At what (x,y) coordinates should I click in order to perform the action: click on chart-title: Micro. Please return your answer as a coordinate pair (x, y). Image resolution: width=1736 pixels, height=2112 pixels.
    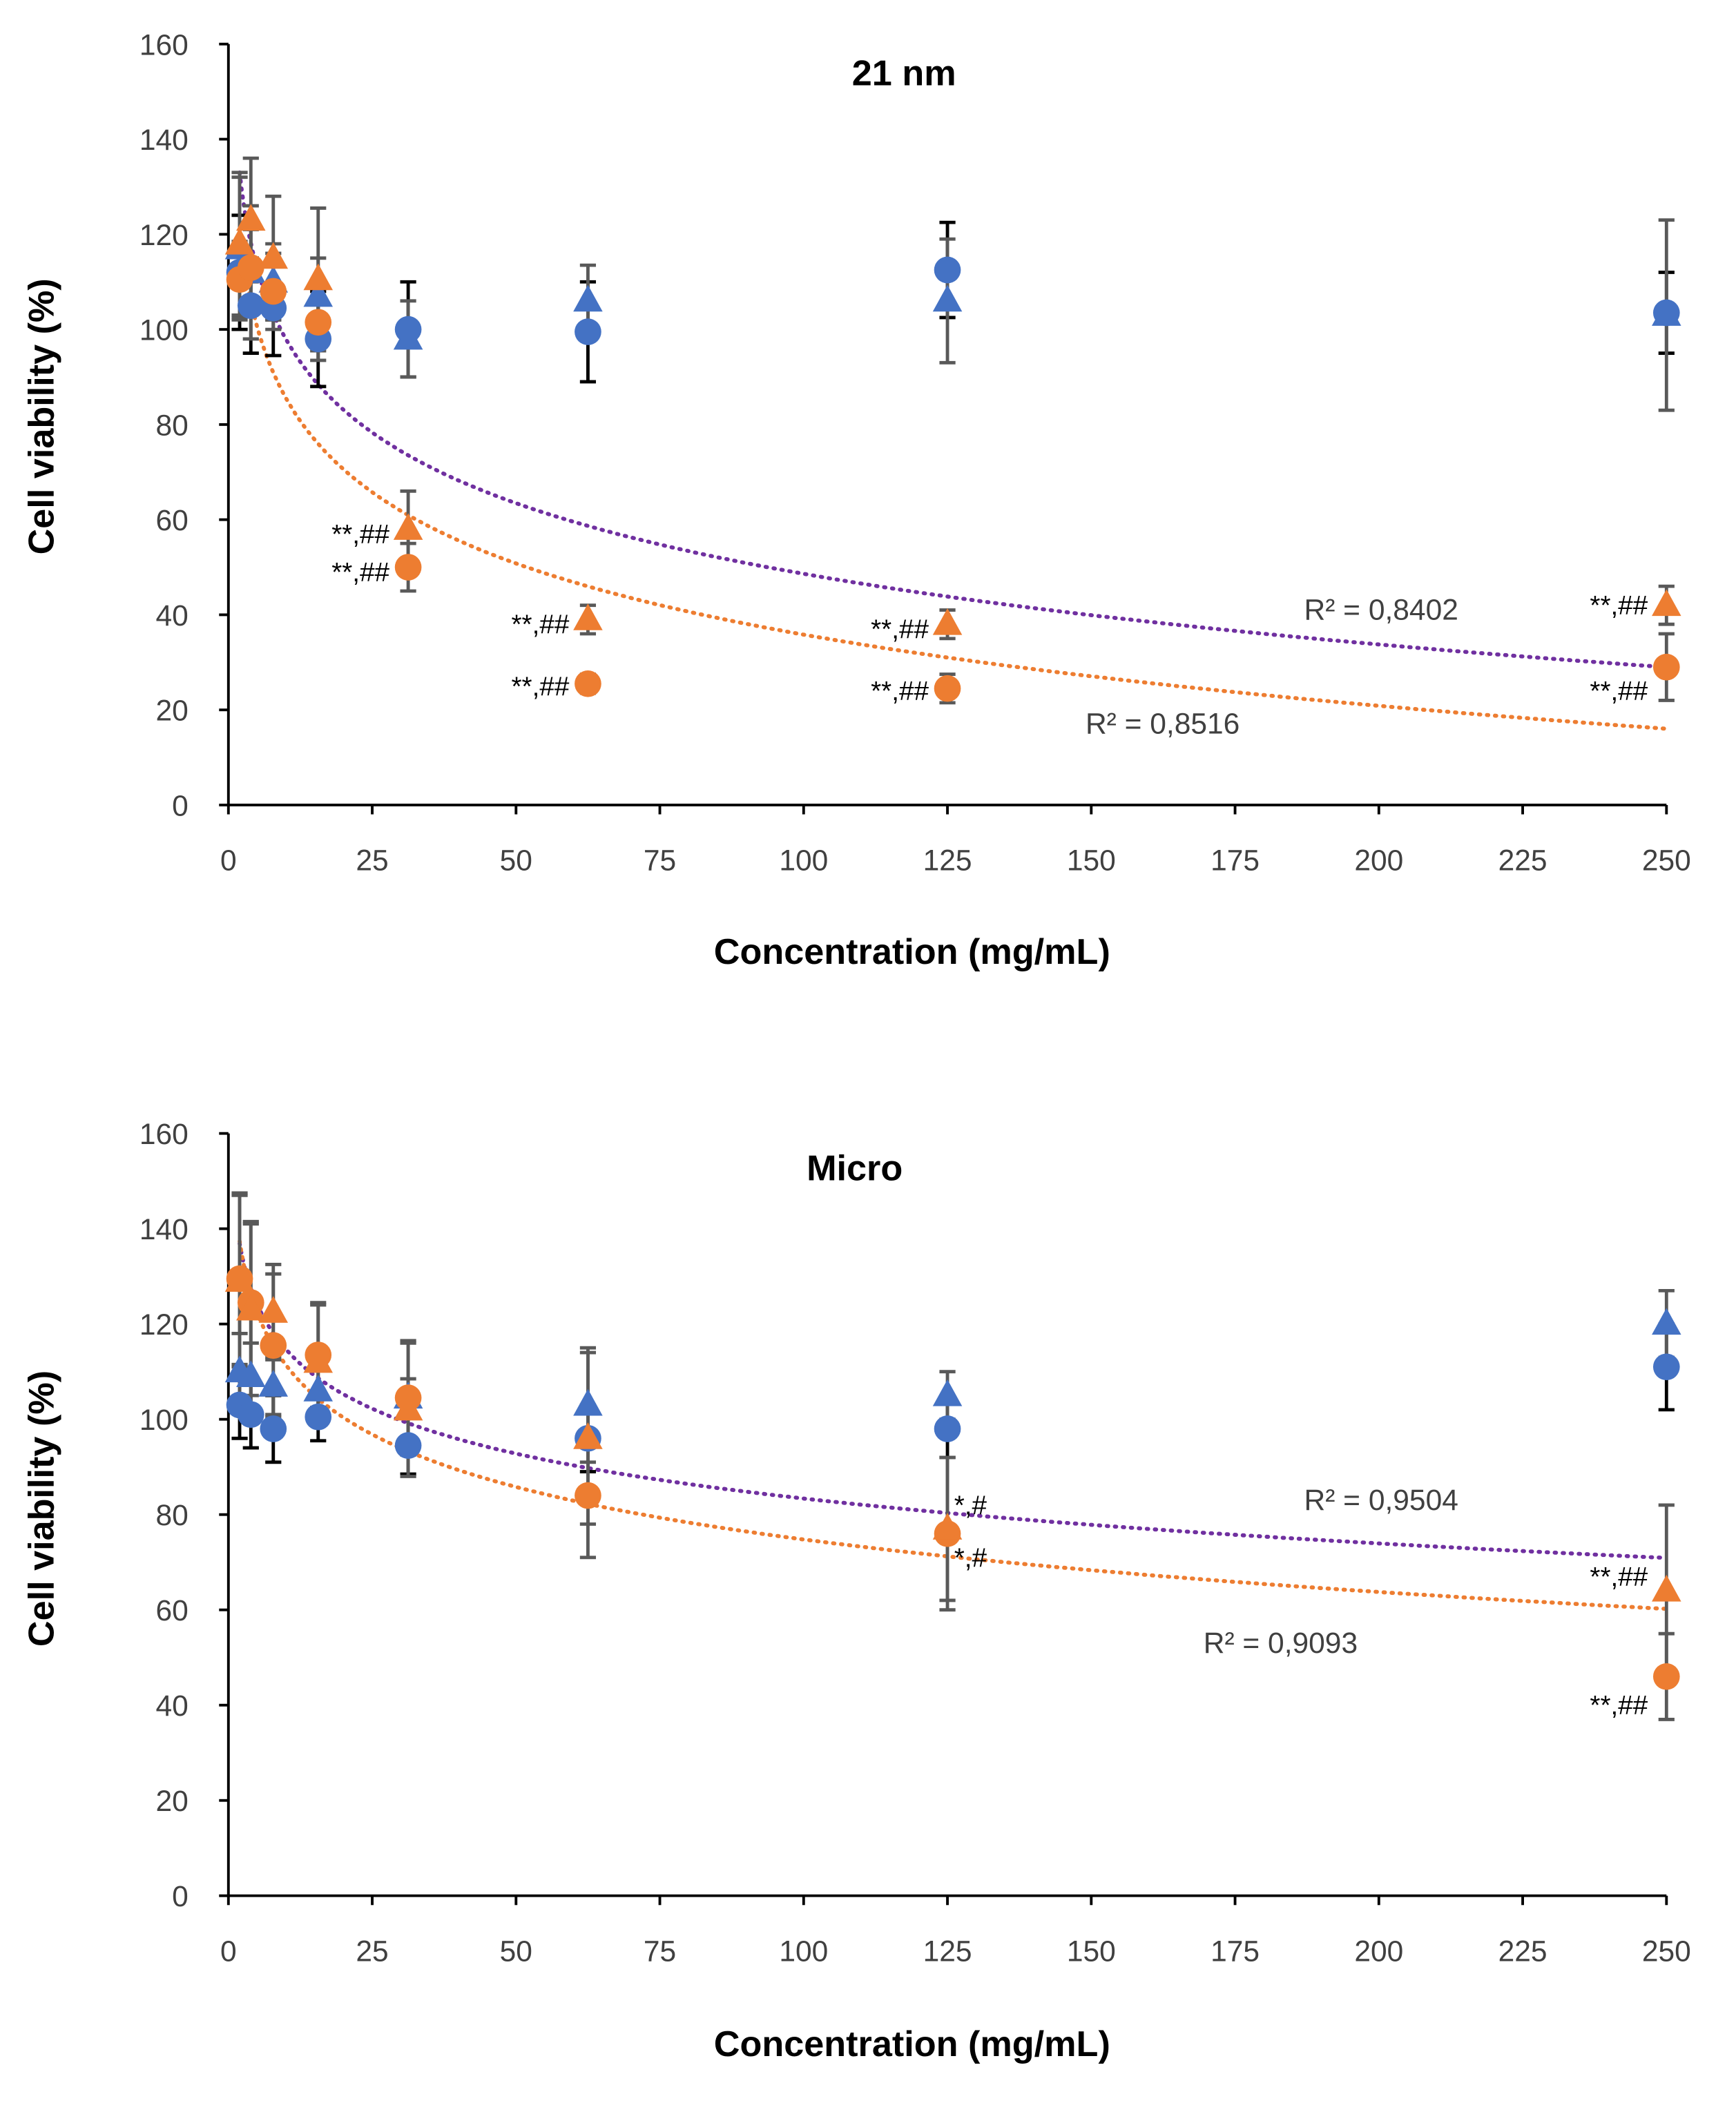
    Looking at the image, I should click on (855, 1168).